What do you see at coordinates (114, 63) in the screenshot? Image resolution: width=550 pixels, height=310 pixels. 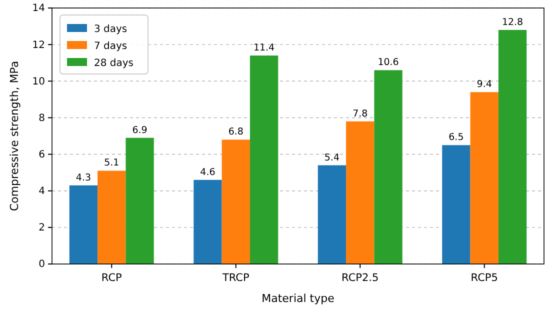 I see `legend-label: 28 days` at bounding box center [114, 63].